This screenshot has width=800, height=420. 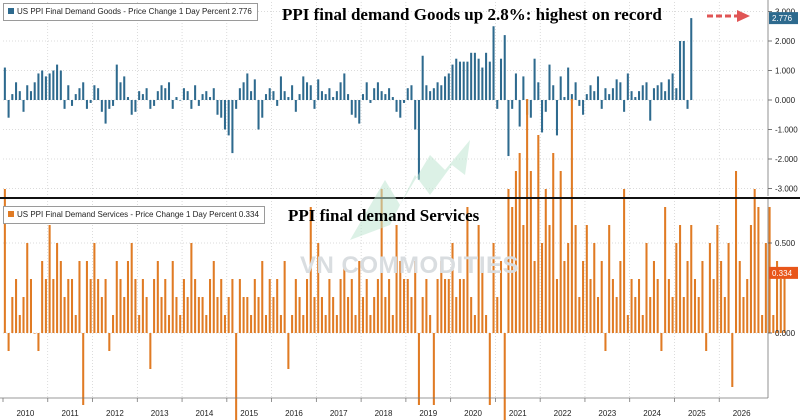 I want to click on goods-y-tick-label: -1.000, so click(x=786, y=130).